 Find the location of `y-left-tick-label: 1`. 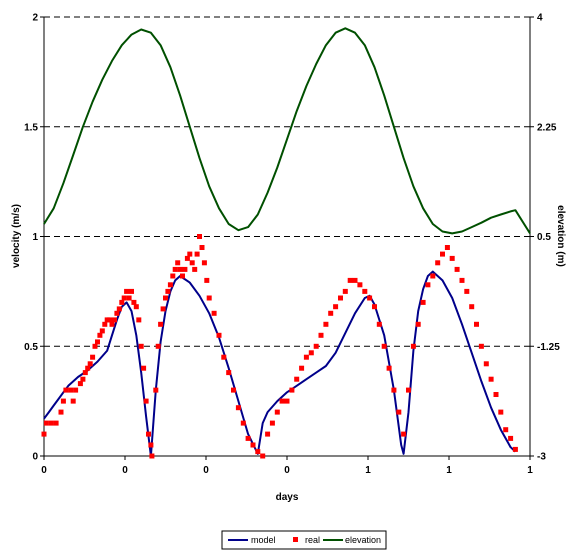

y-left-tick-label: 1 is located at coordinates (35, 237).